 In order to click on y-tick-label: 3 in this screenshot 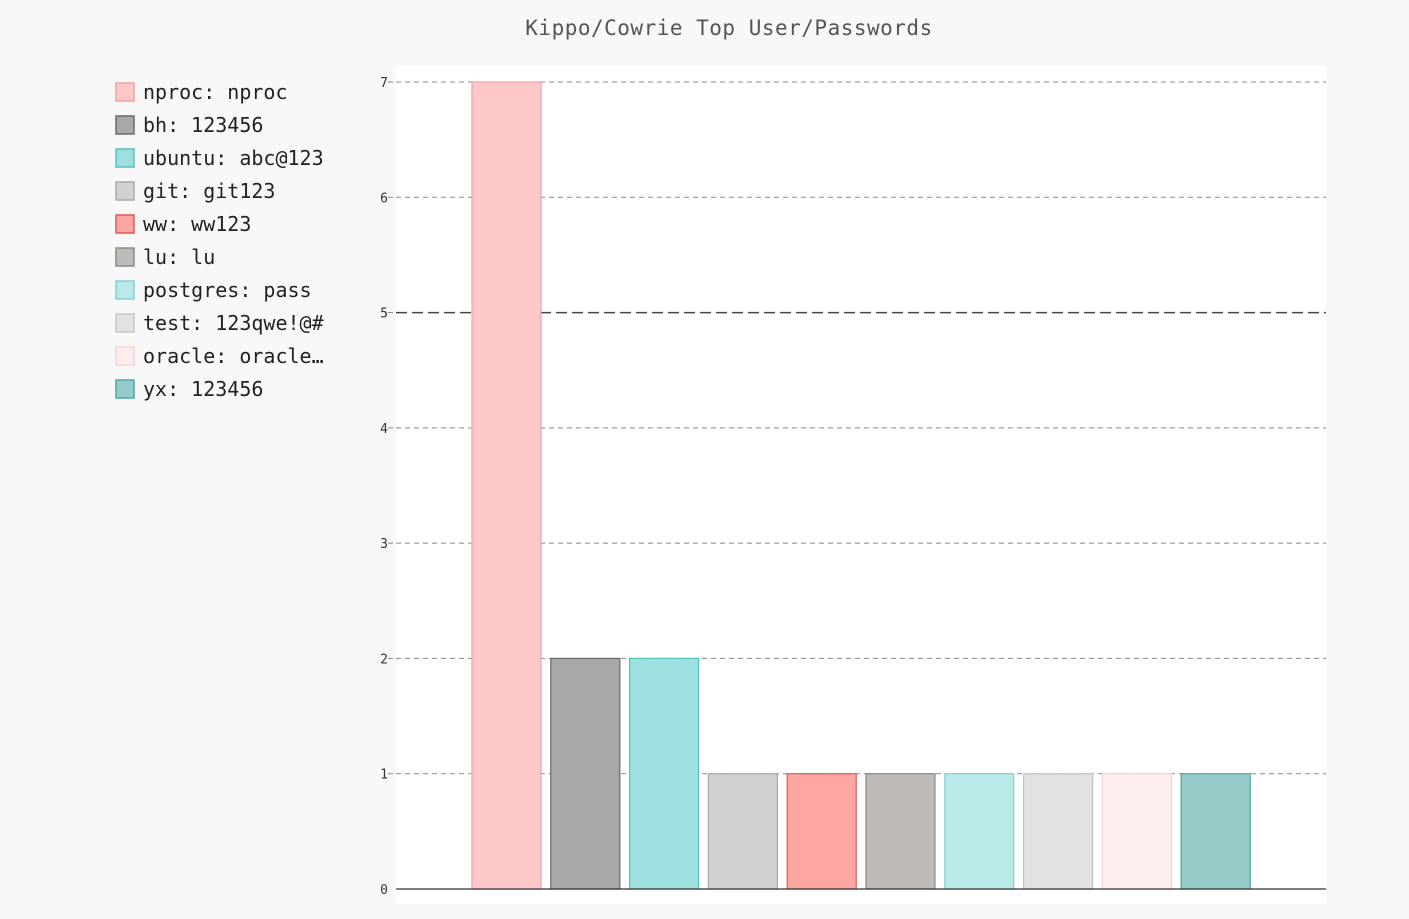, I will do `click(384, 544)`.